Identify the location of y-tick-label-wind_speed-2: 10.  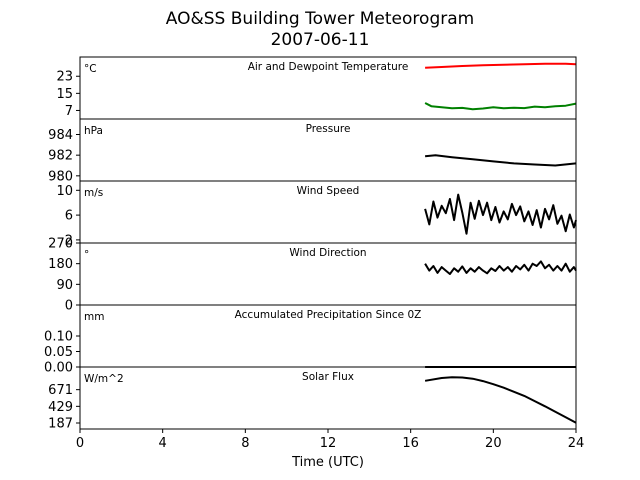
(64, 191).